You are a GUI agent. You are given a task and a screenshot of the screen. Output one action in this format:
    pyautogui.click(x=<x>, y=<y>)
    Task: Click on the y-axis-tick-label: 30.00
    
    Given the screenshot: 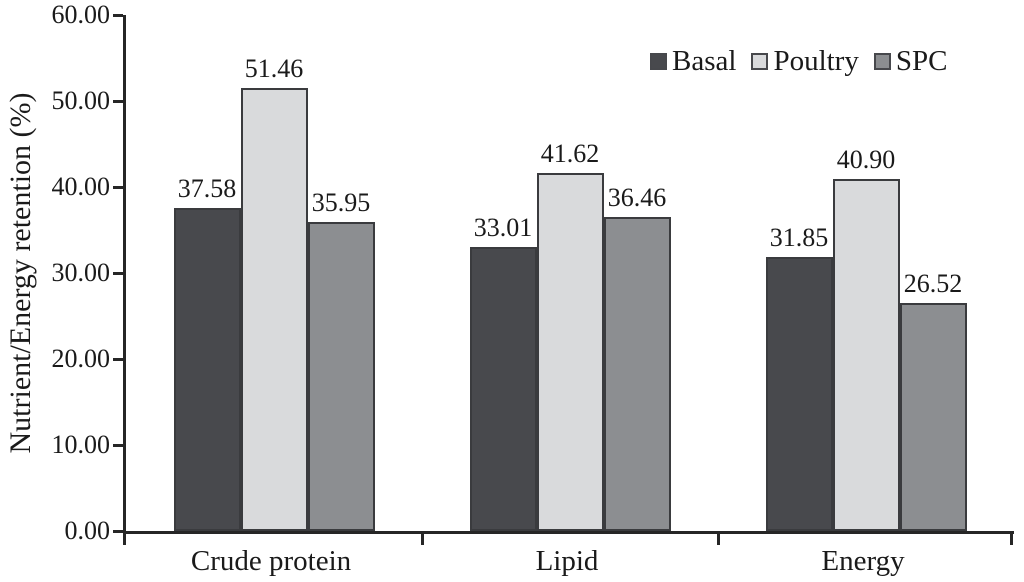 What is the action you would take?
    pyautogui.click(x=81, y=272)
    